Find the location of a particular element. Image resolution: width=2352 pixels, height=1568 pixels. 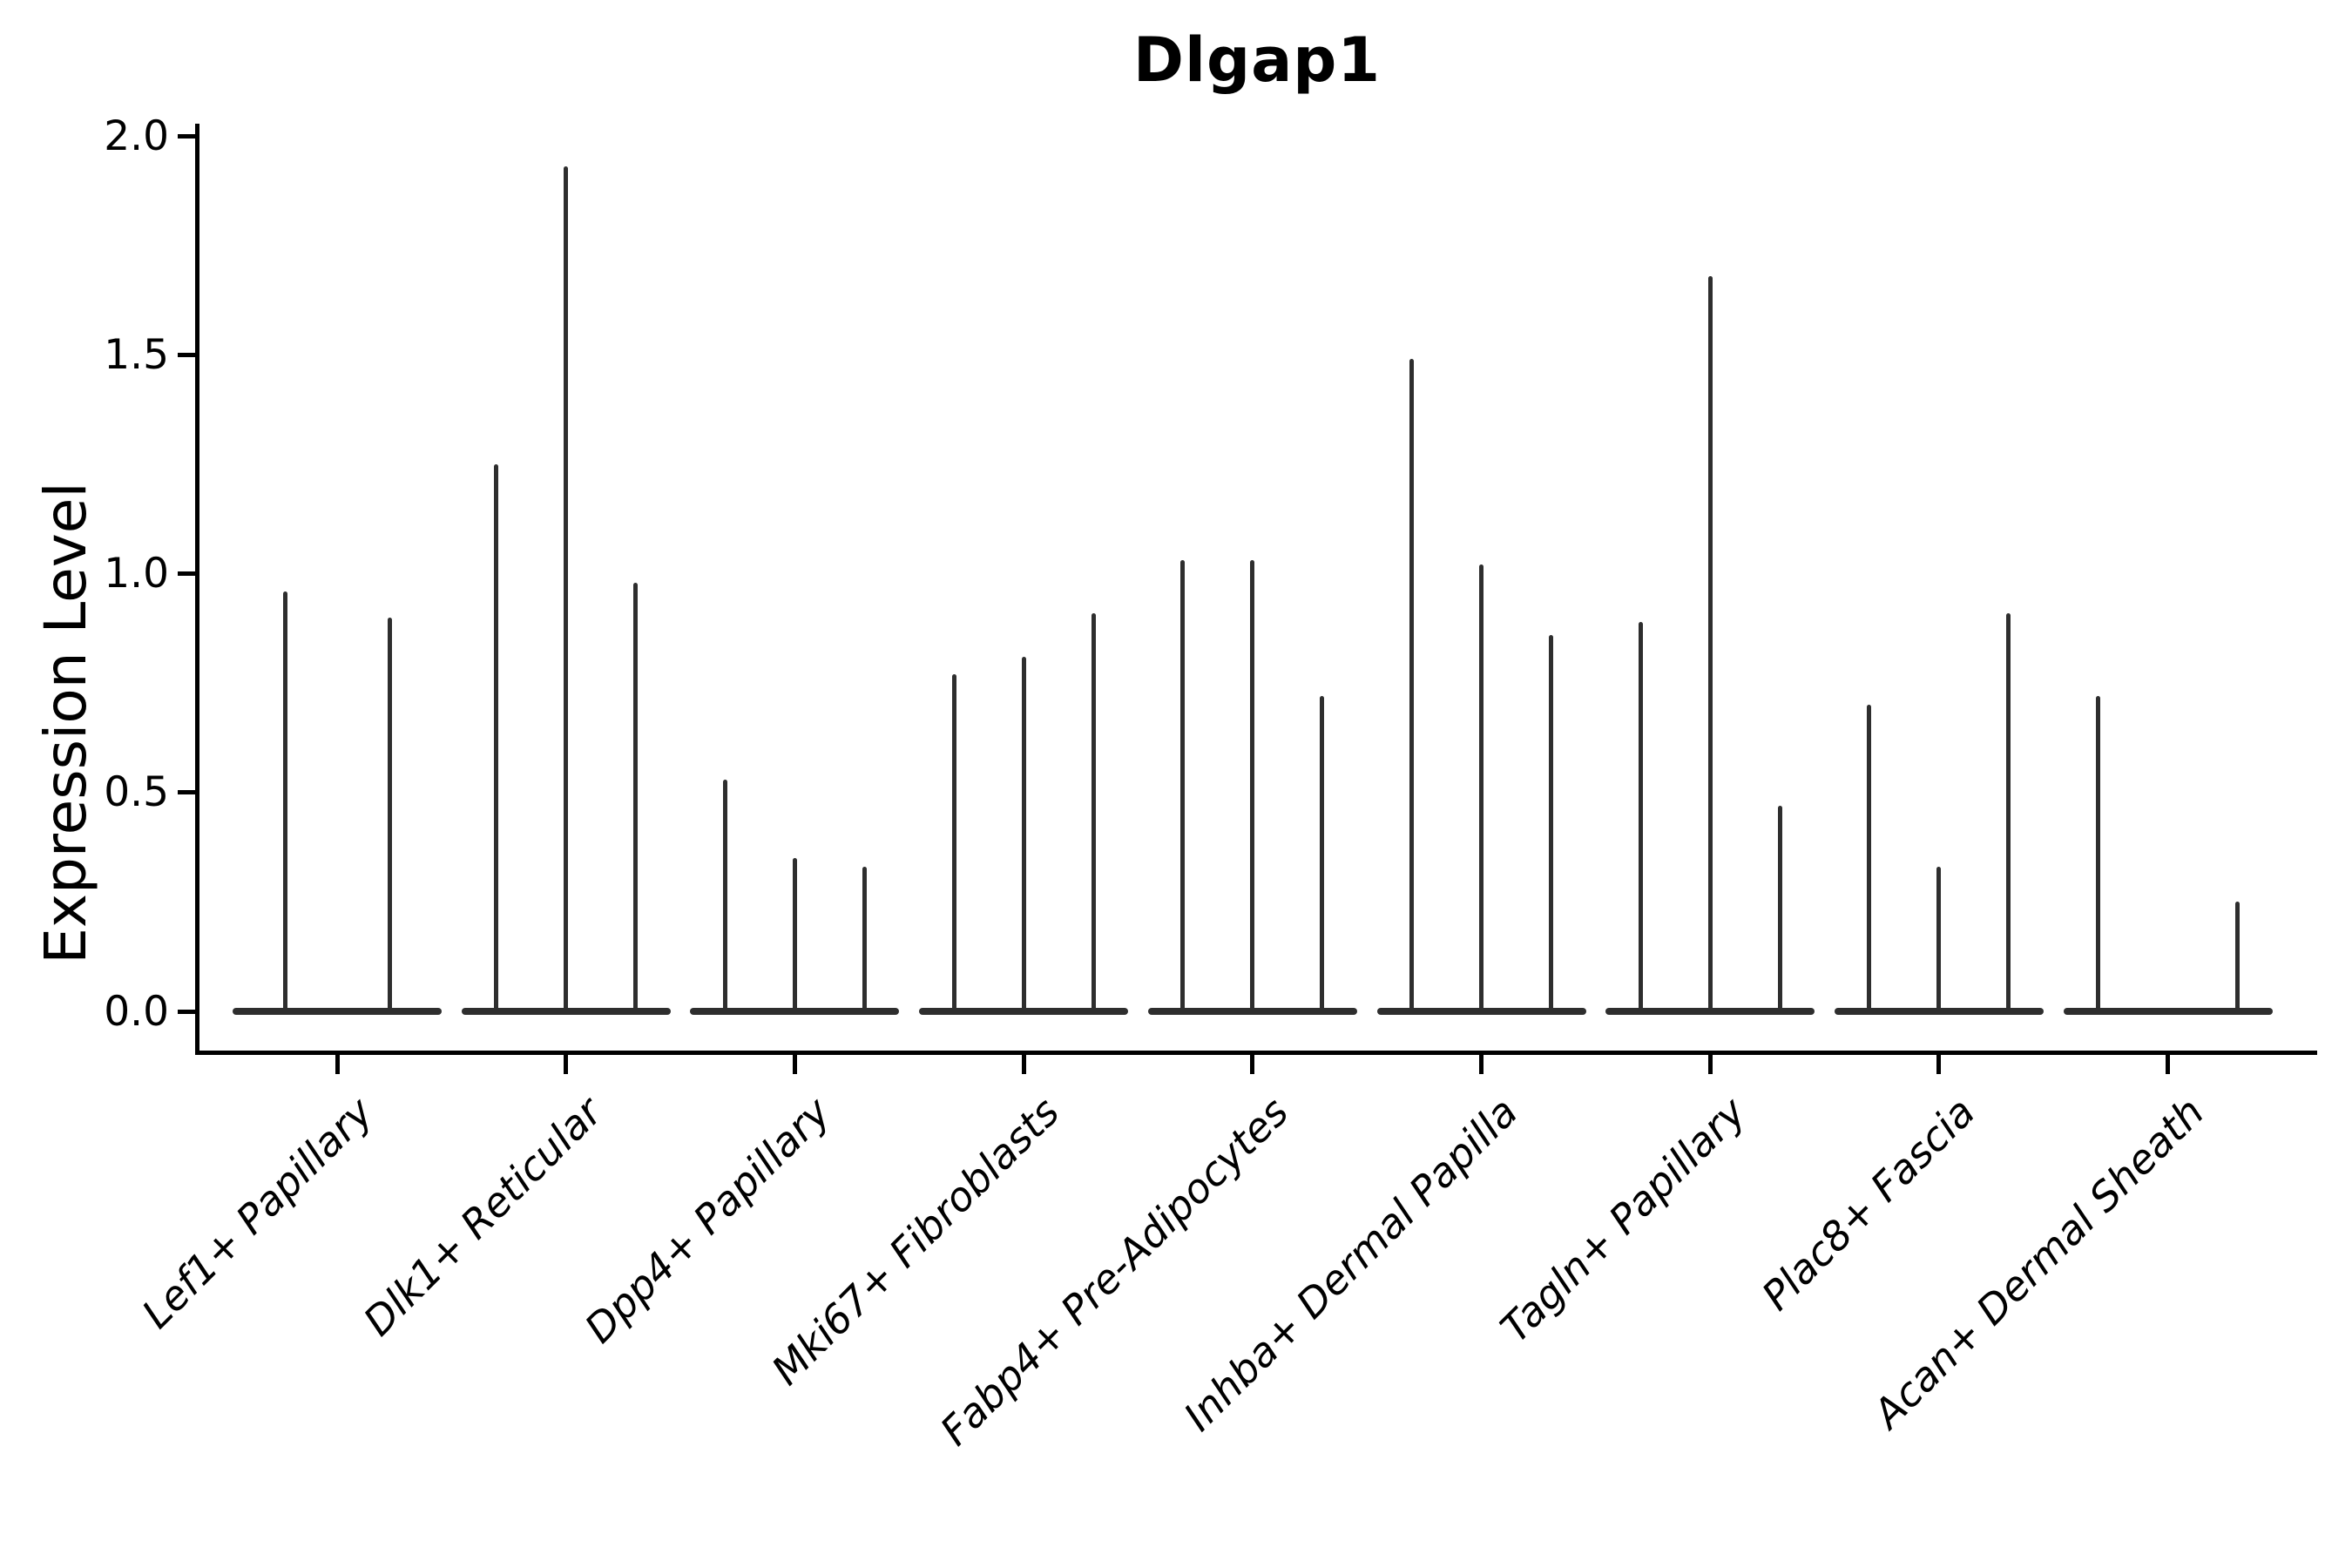

x-tick-label: Tagln+ Papillary is located at coordinates (1623, 1220).